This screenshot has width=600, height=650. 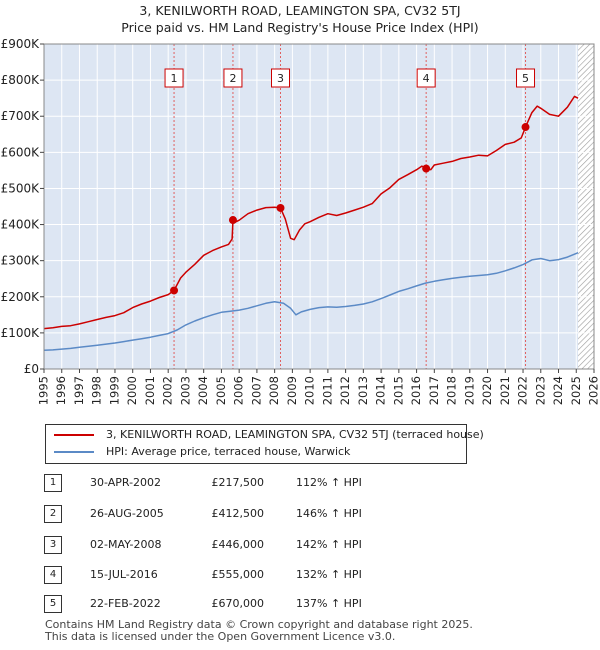 I want to click on sale-marker-label: 2, so click(x=232, y=78).